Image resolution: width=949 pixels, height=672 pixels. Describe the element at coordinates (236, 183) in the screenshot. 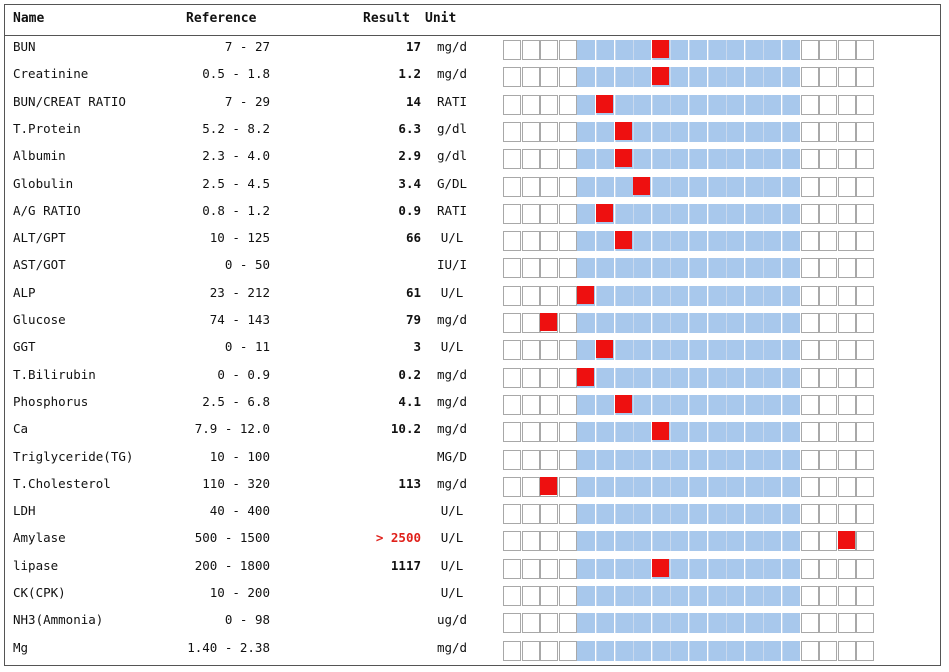

I see `reference-range: 2.5 - 4.5` at that location.